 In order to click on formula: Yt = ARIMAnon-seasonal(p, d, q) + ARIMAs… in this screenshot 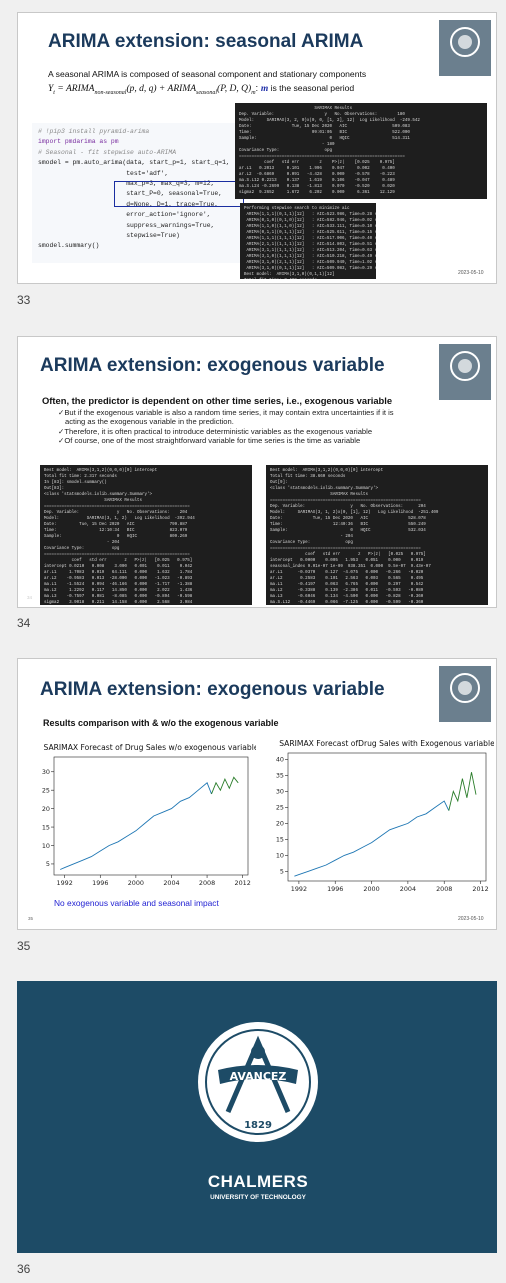, I will do `click(201, 89)`.